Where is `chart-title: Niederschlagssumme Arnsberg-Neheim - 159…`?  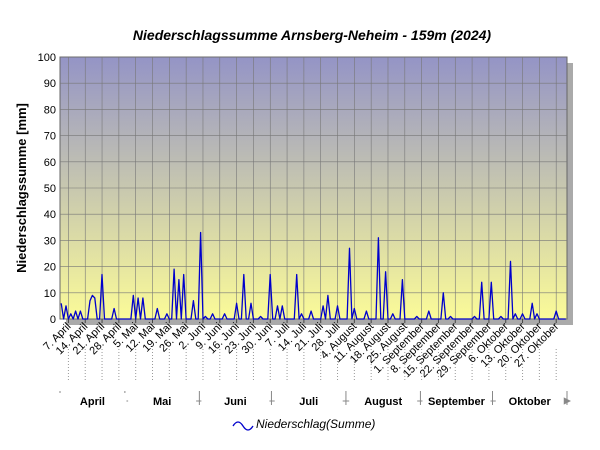
chart-title: Niederschlagssumme Arnsberg-Neheim - 159… is located at coordinates (312, 35).